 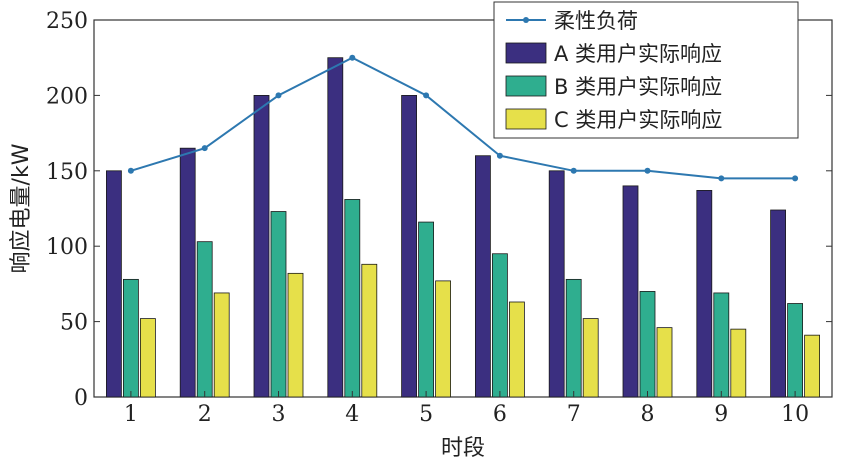 I want to click on x-tick-label: 3, so click(x=279, y=414).